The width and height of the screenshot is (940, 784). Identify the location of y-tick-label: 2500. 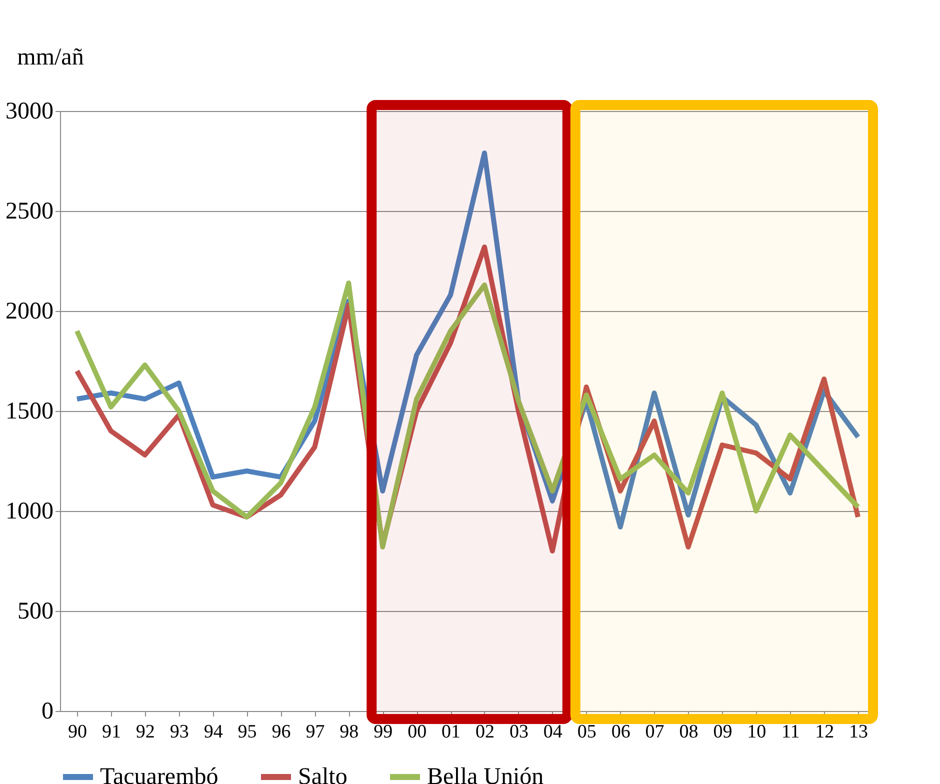
(30, 211).